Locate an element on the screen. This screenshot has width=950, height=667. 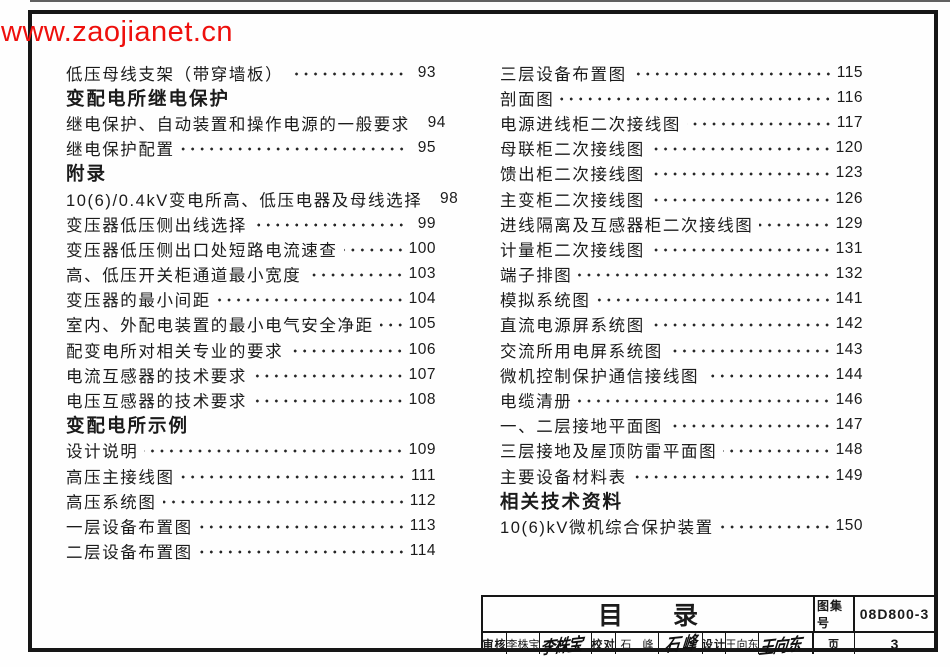
design-signature: 王向东 is located at coordinates (785, 646).